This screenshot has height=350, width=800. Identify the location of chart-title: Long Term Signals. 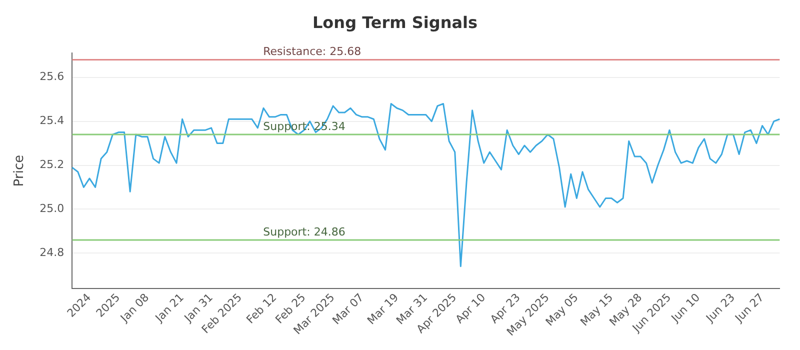
(395, 22).